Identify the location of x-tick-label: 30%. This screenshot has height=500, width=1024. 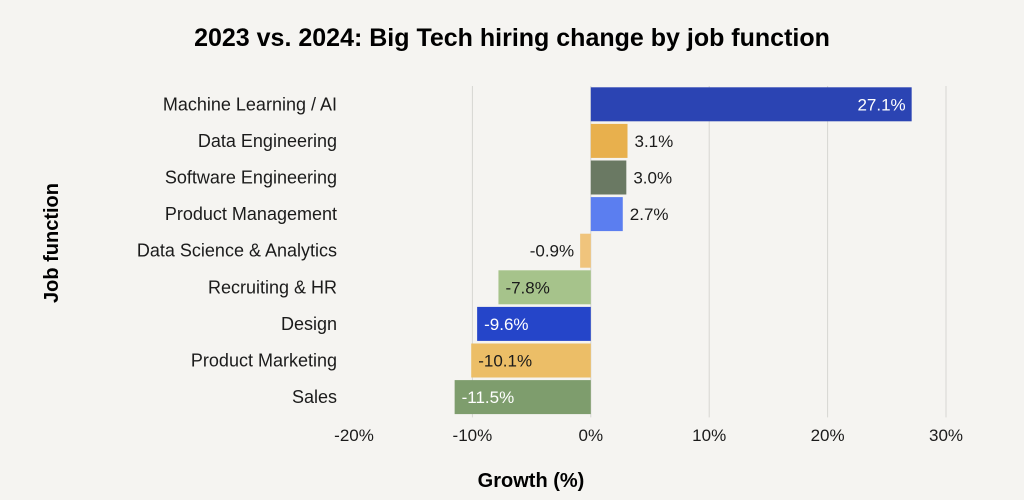
(946, 435).